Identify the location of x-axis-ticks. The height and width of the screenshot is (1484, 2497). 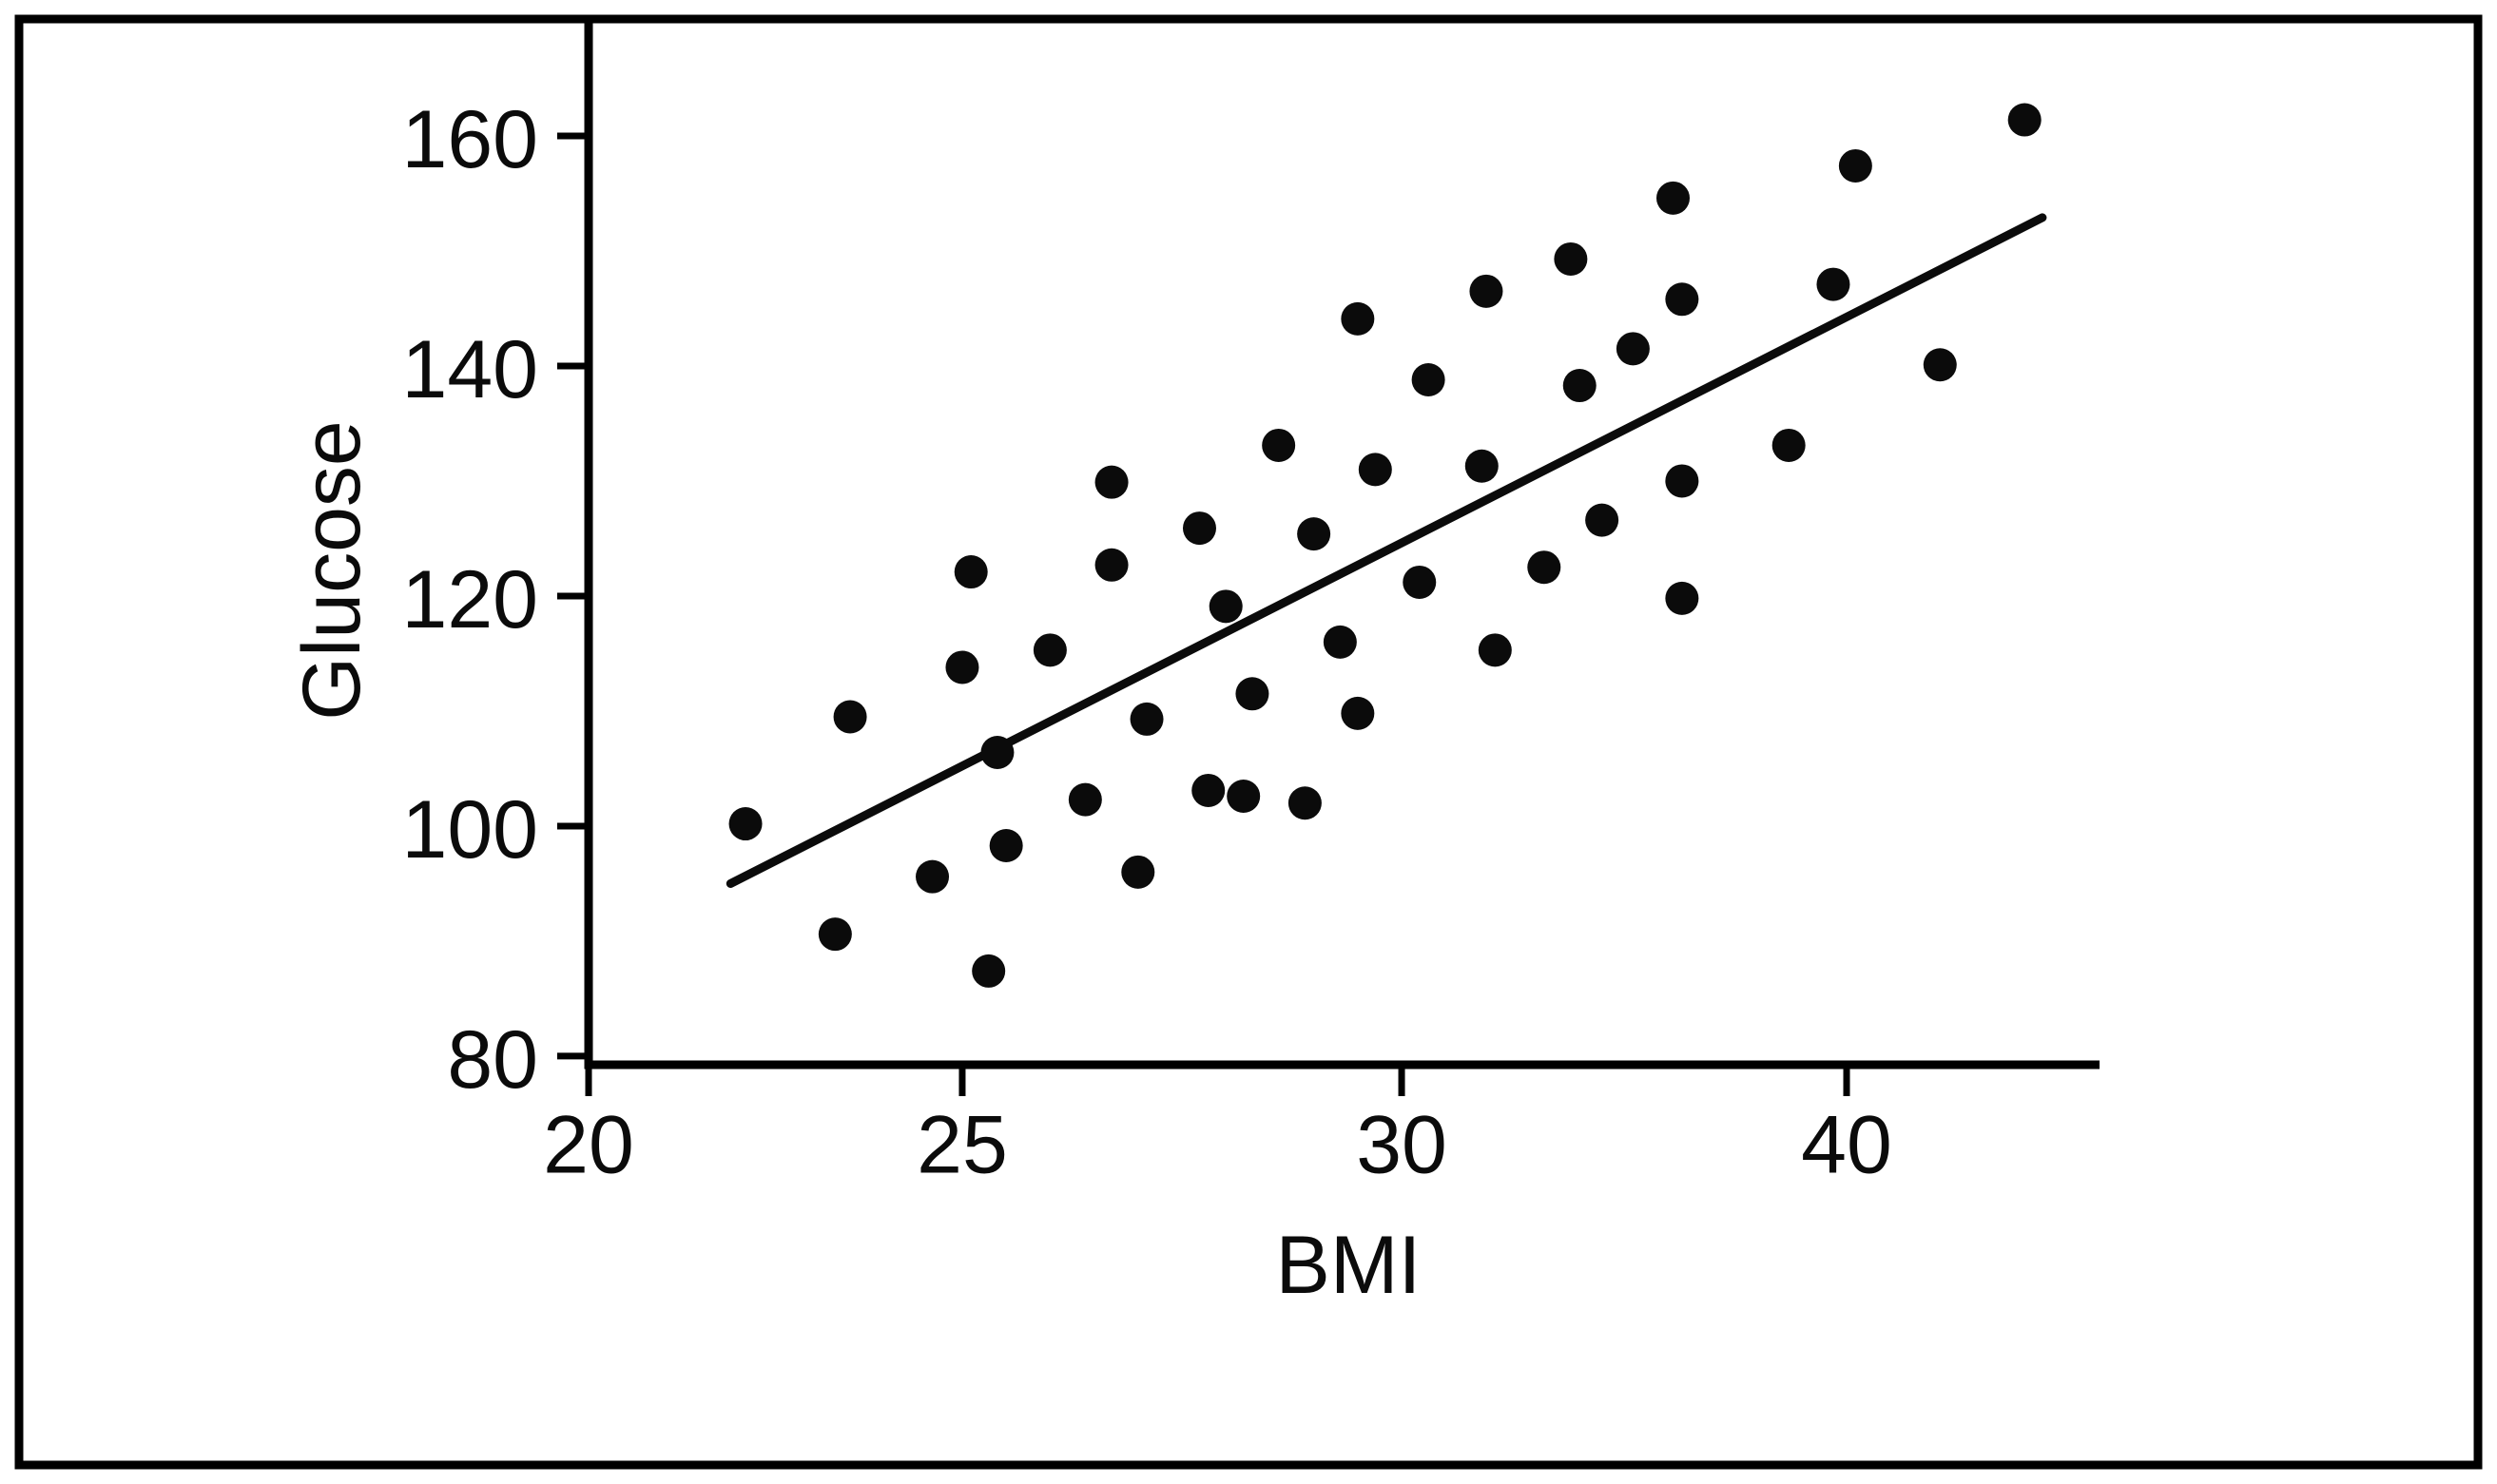
(1217, 1080).